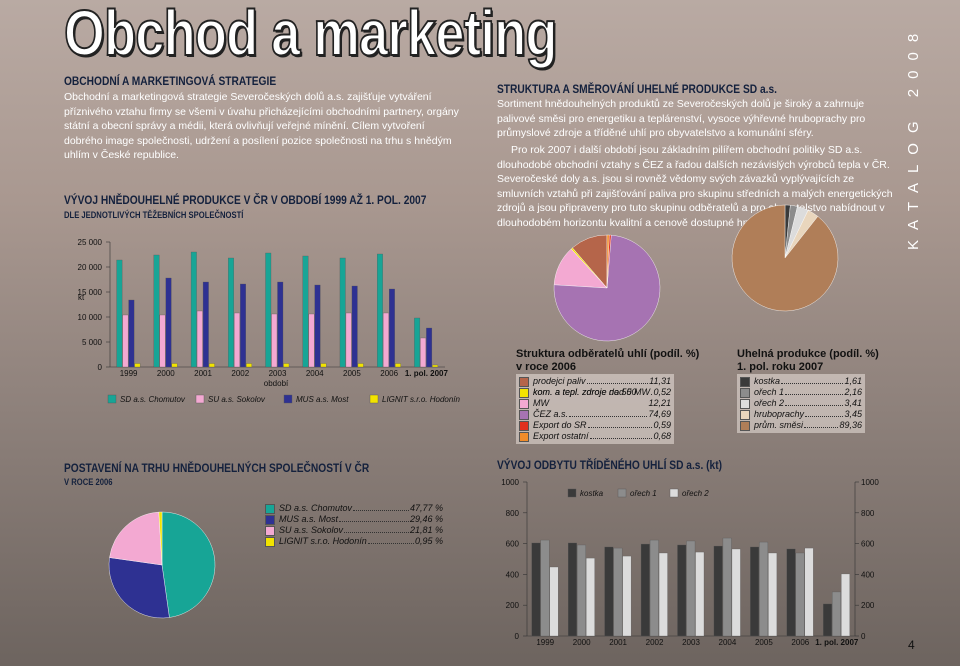  Describe the element at coordinates (801, 381) in the screenshot. I see `legend-item: kostka 1,61` at that location.